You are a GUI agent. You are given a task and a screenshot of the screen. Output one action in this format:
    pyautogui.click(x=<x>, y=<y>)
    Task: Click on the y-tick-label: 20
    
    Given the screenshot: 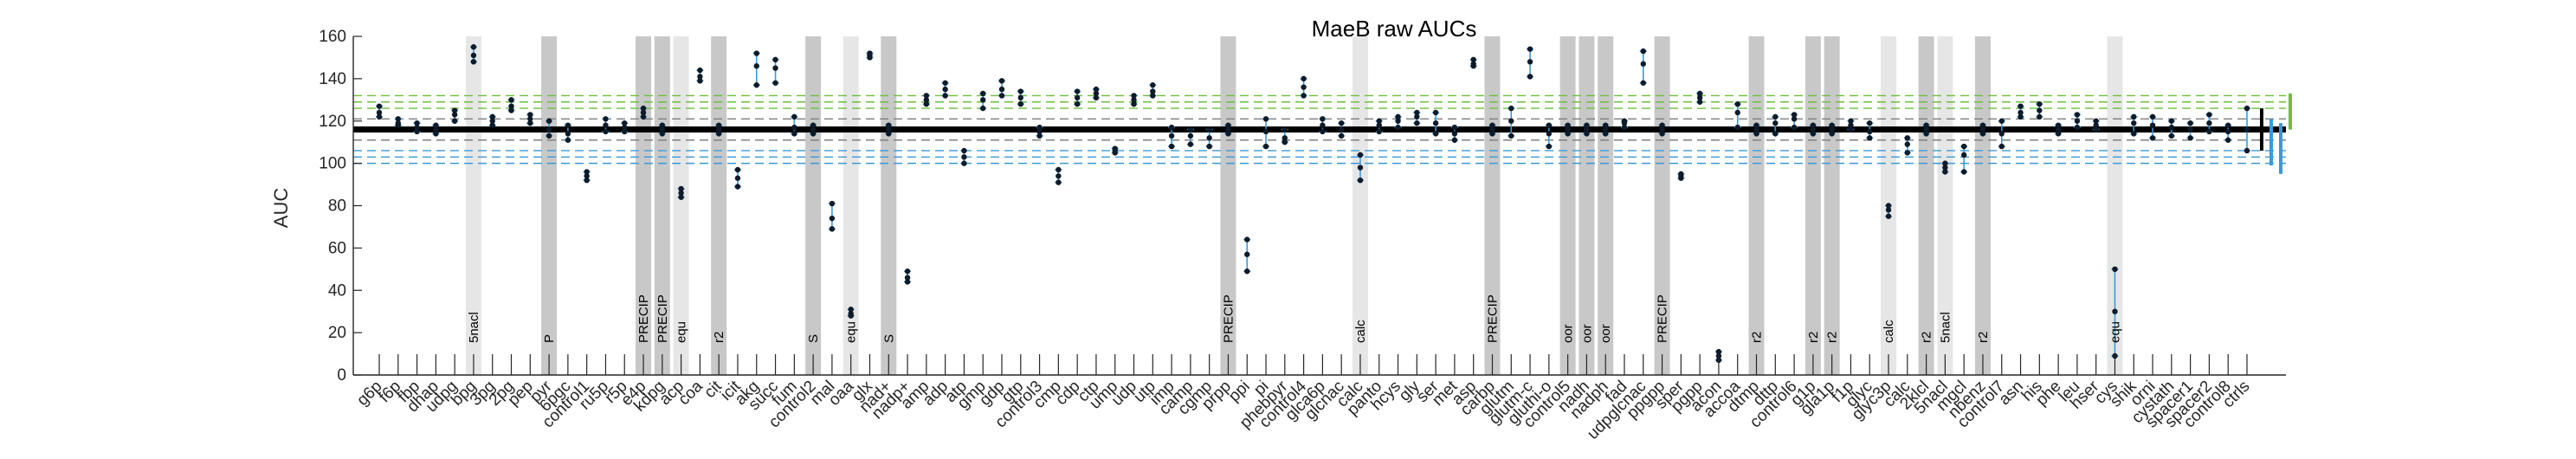 What is the action you would take?
    pyautogui.click(x=337, y=333)
    